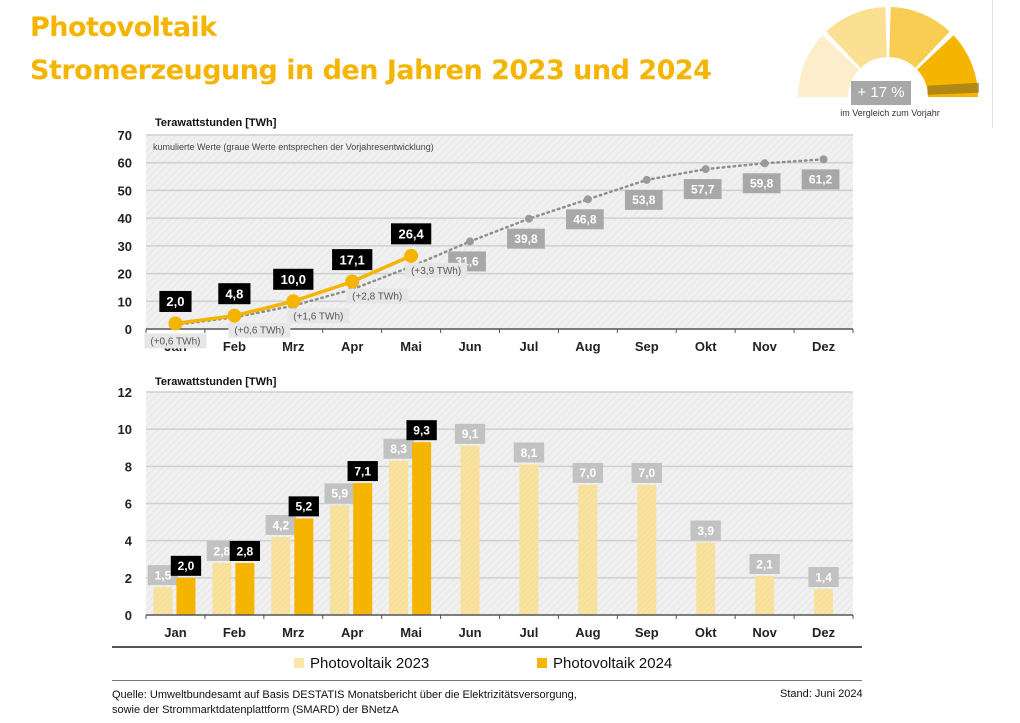 This screenshot has width=1020, height=723. I want to click on series-2023-data-label-text: 61,2, so click(821, 180).